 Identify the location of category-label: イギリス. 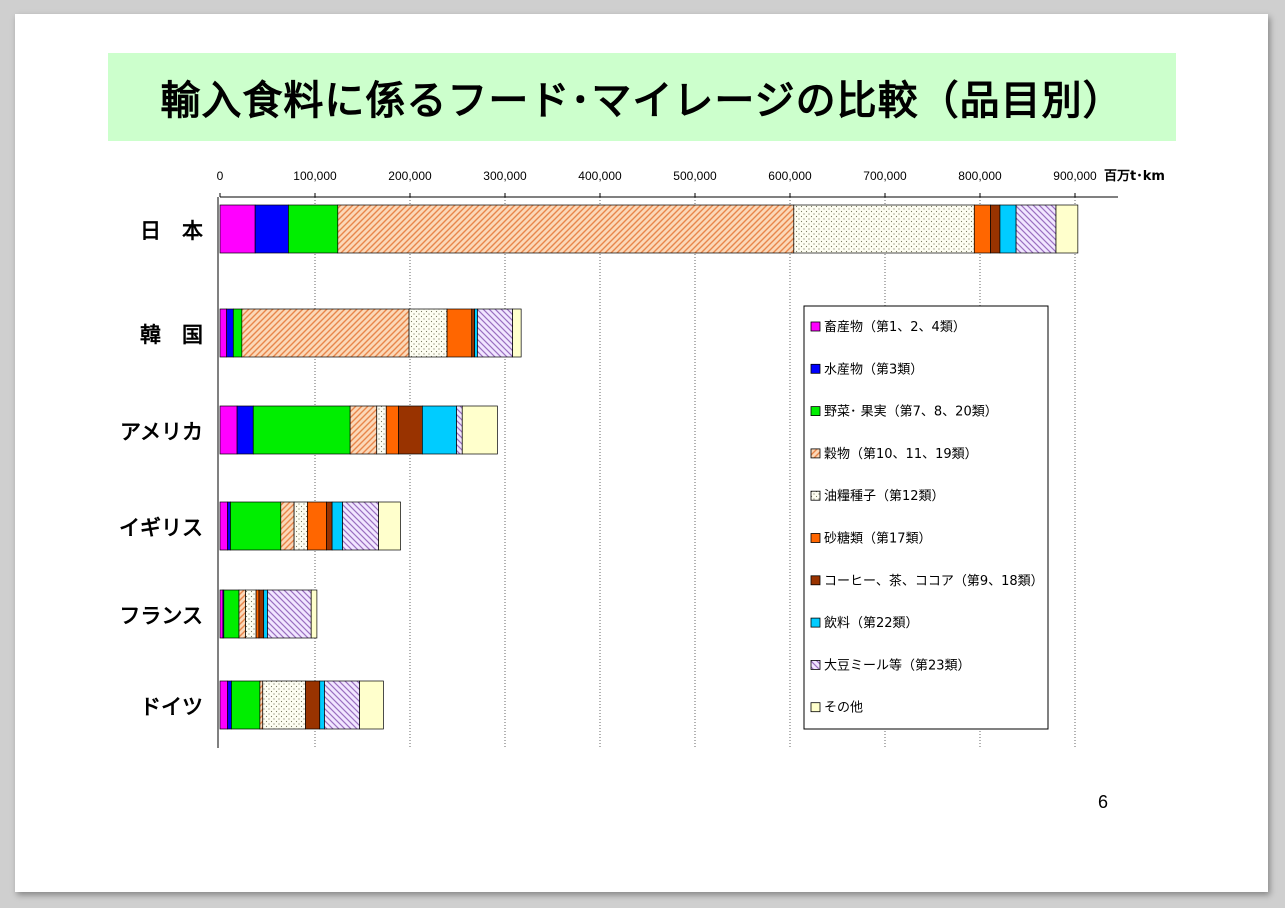
(161, 528).